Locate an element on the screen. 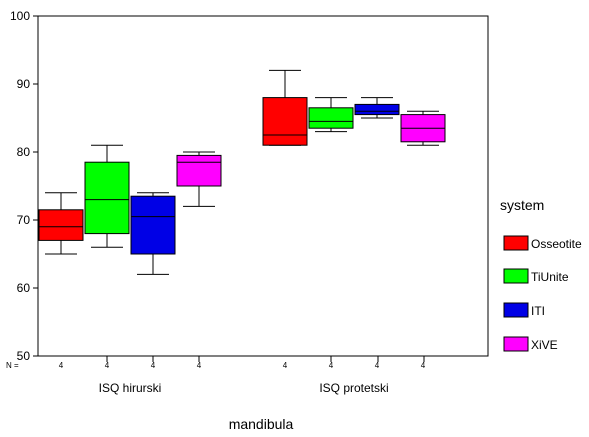 Image resolution: width=589 pixels, height=437 pixels. legend-label: XiVE is located at coordinates (544, 345).